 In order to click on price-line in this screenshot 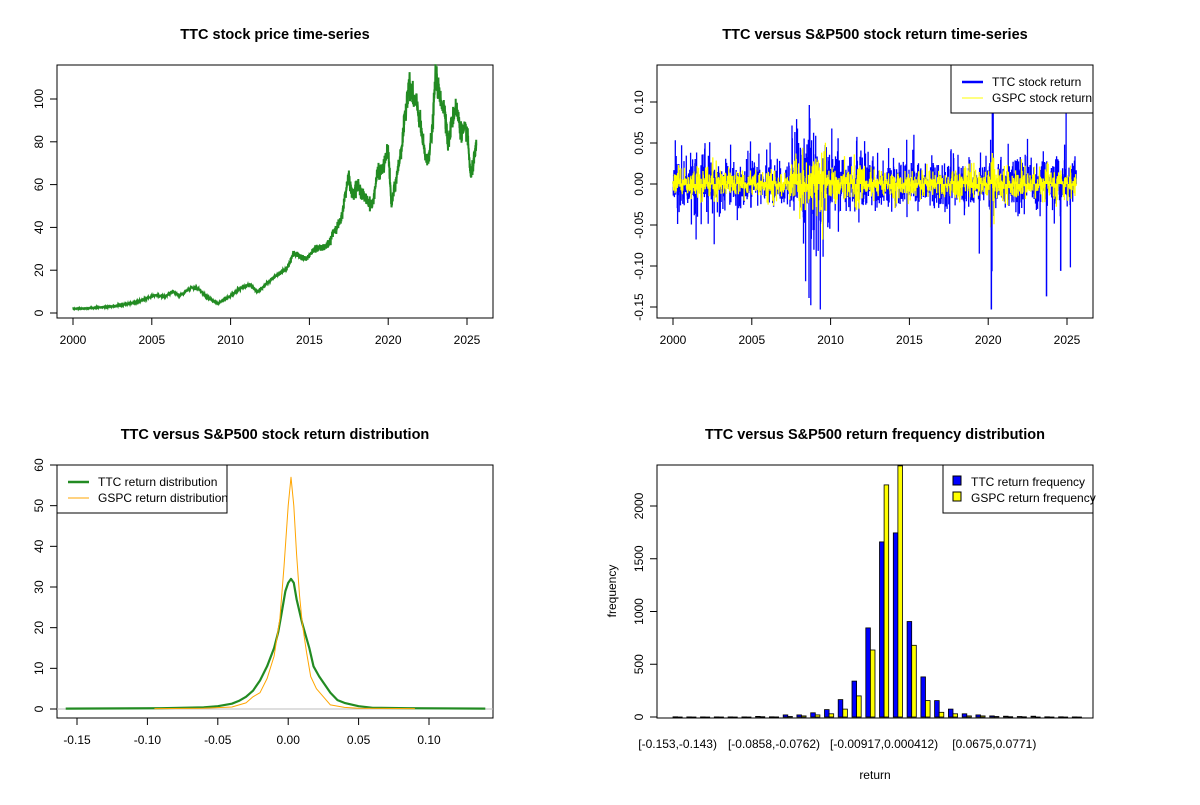, I will do `click(275, 188)`.